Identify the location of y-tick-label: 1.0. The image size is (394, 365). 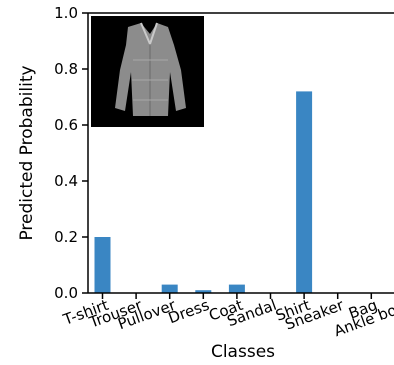
(66, 13).